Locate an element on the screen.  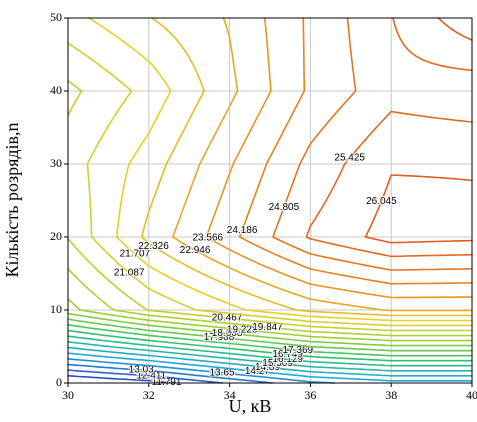
contour-label: 21.087 is located at coordinates (129, 273).